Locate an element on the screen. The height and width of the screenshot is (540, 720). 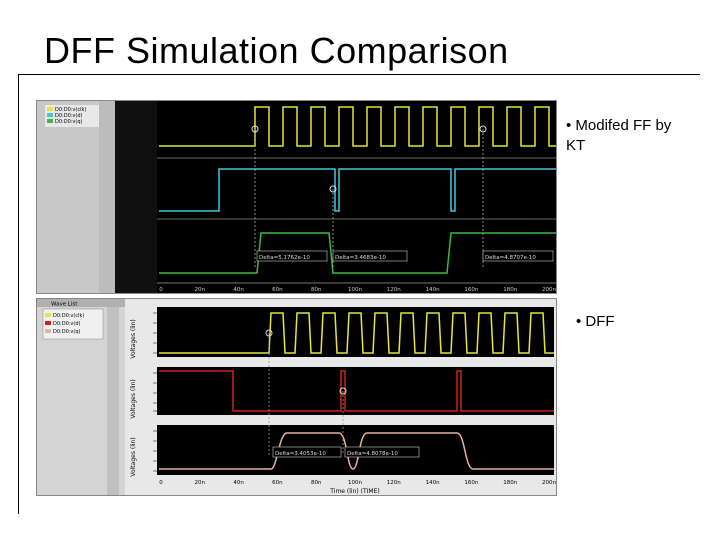
top-measure-label-1: Delta=5.1762e-10 is located at coordinates (284, 258).